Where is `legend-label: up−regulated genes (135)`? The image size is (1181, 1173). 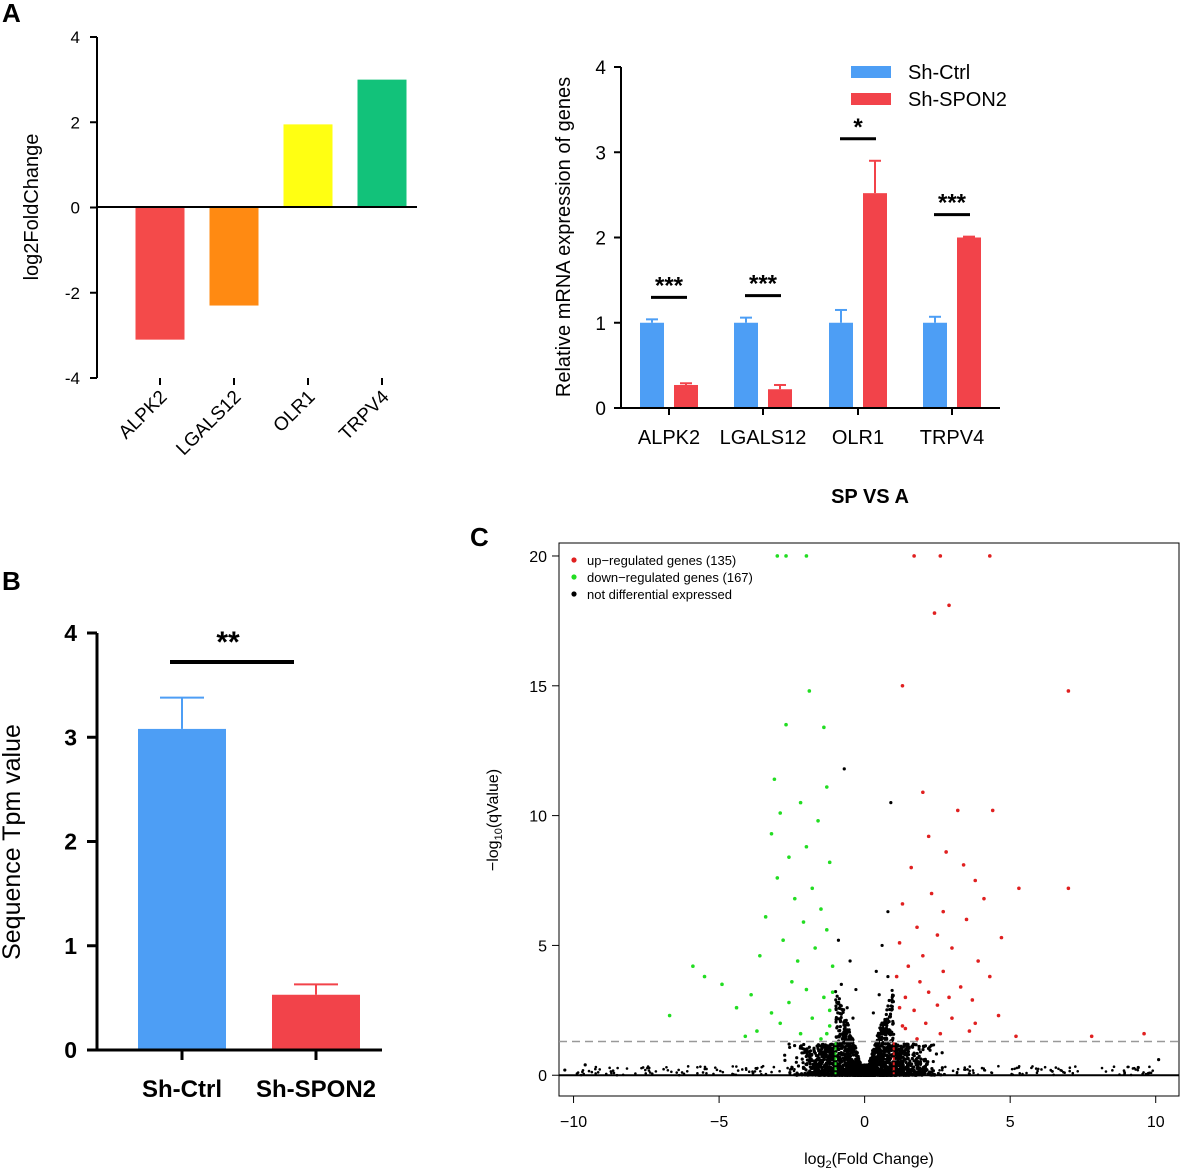
legend-label: up−regulated genes (135) is located at coordinates (661, 560).